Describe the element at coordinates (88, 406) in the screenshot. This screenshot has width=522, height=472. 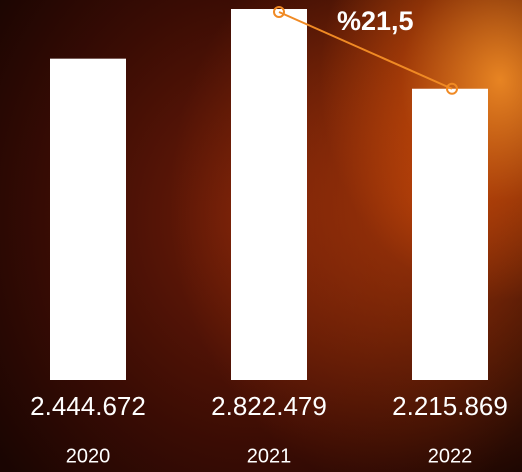
I see `value-label: 2.444.672` at that location.